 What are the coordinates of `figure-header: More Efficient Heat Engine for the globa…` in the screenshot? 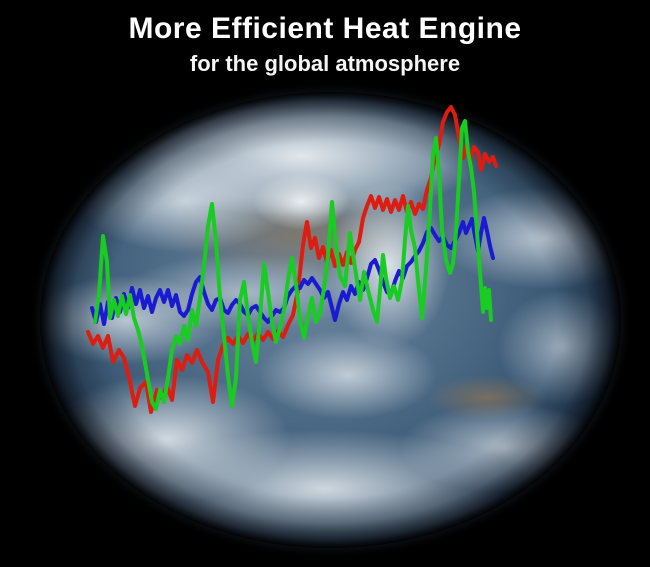 It's located at (325, 44).